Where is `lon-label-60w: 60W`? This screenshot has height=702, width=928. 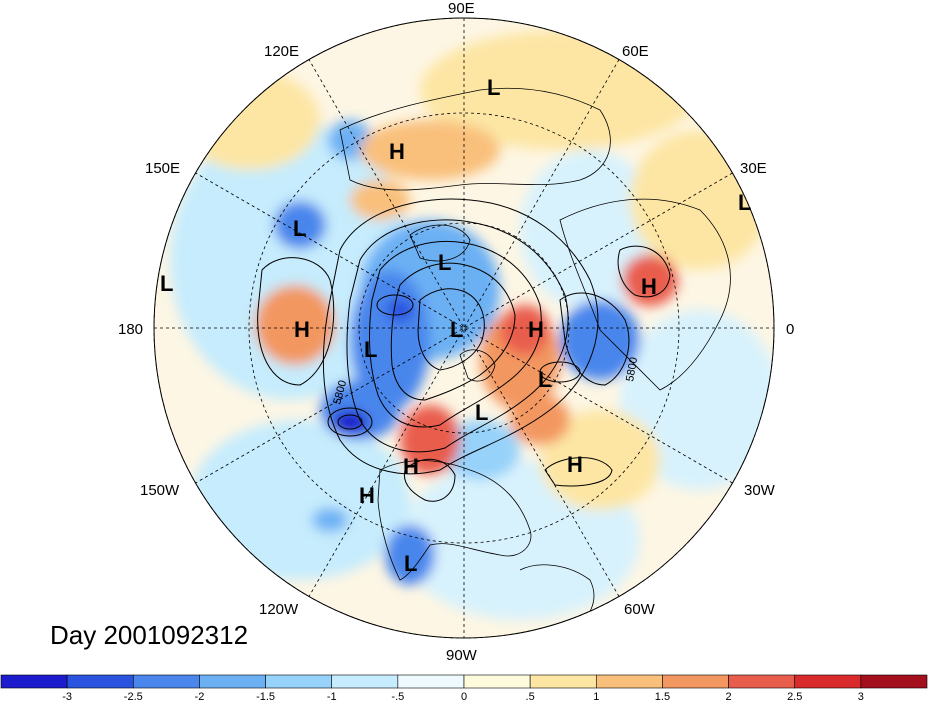
lon-label-60w: 60W is located at coordinates (640, 609).